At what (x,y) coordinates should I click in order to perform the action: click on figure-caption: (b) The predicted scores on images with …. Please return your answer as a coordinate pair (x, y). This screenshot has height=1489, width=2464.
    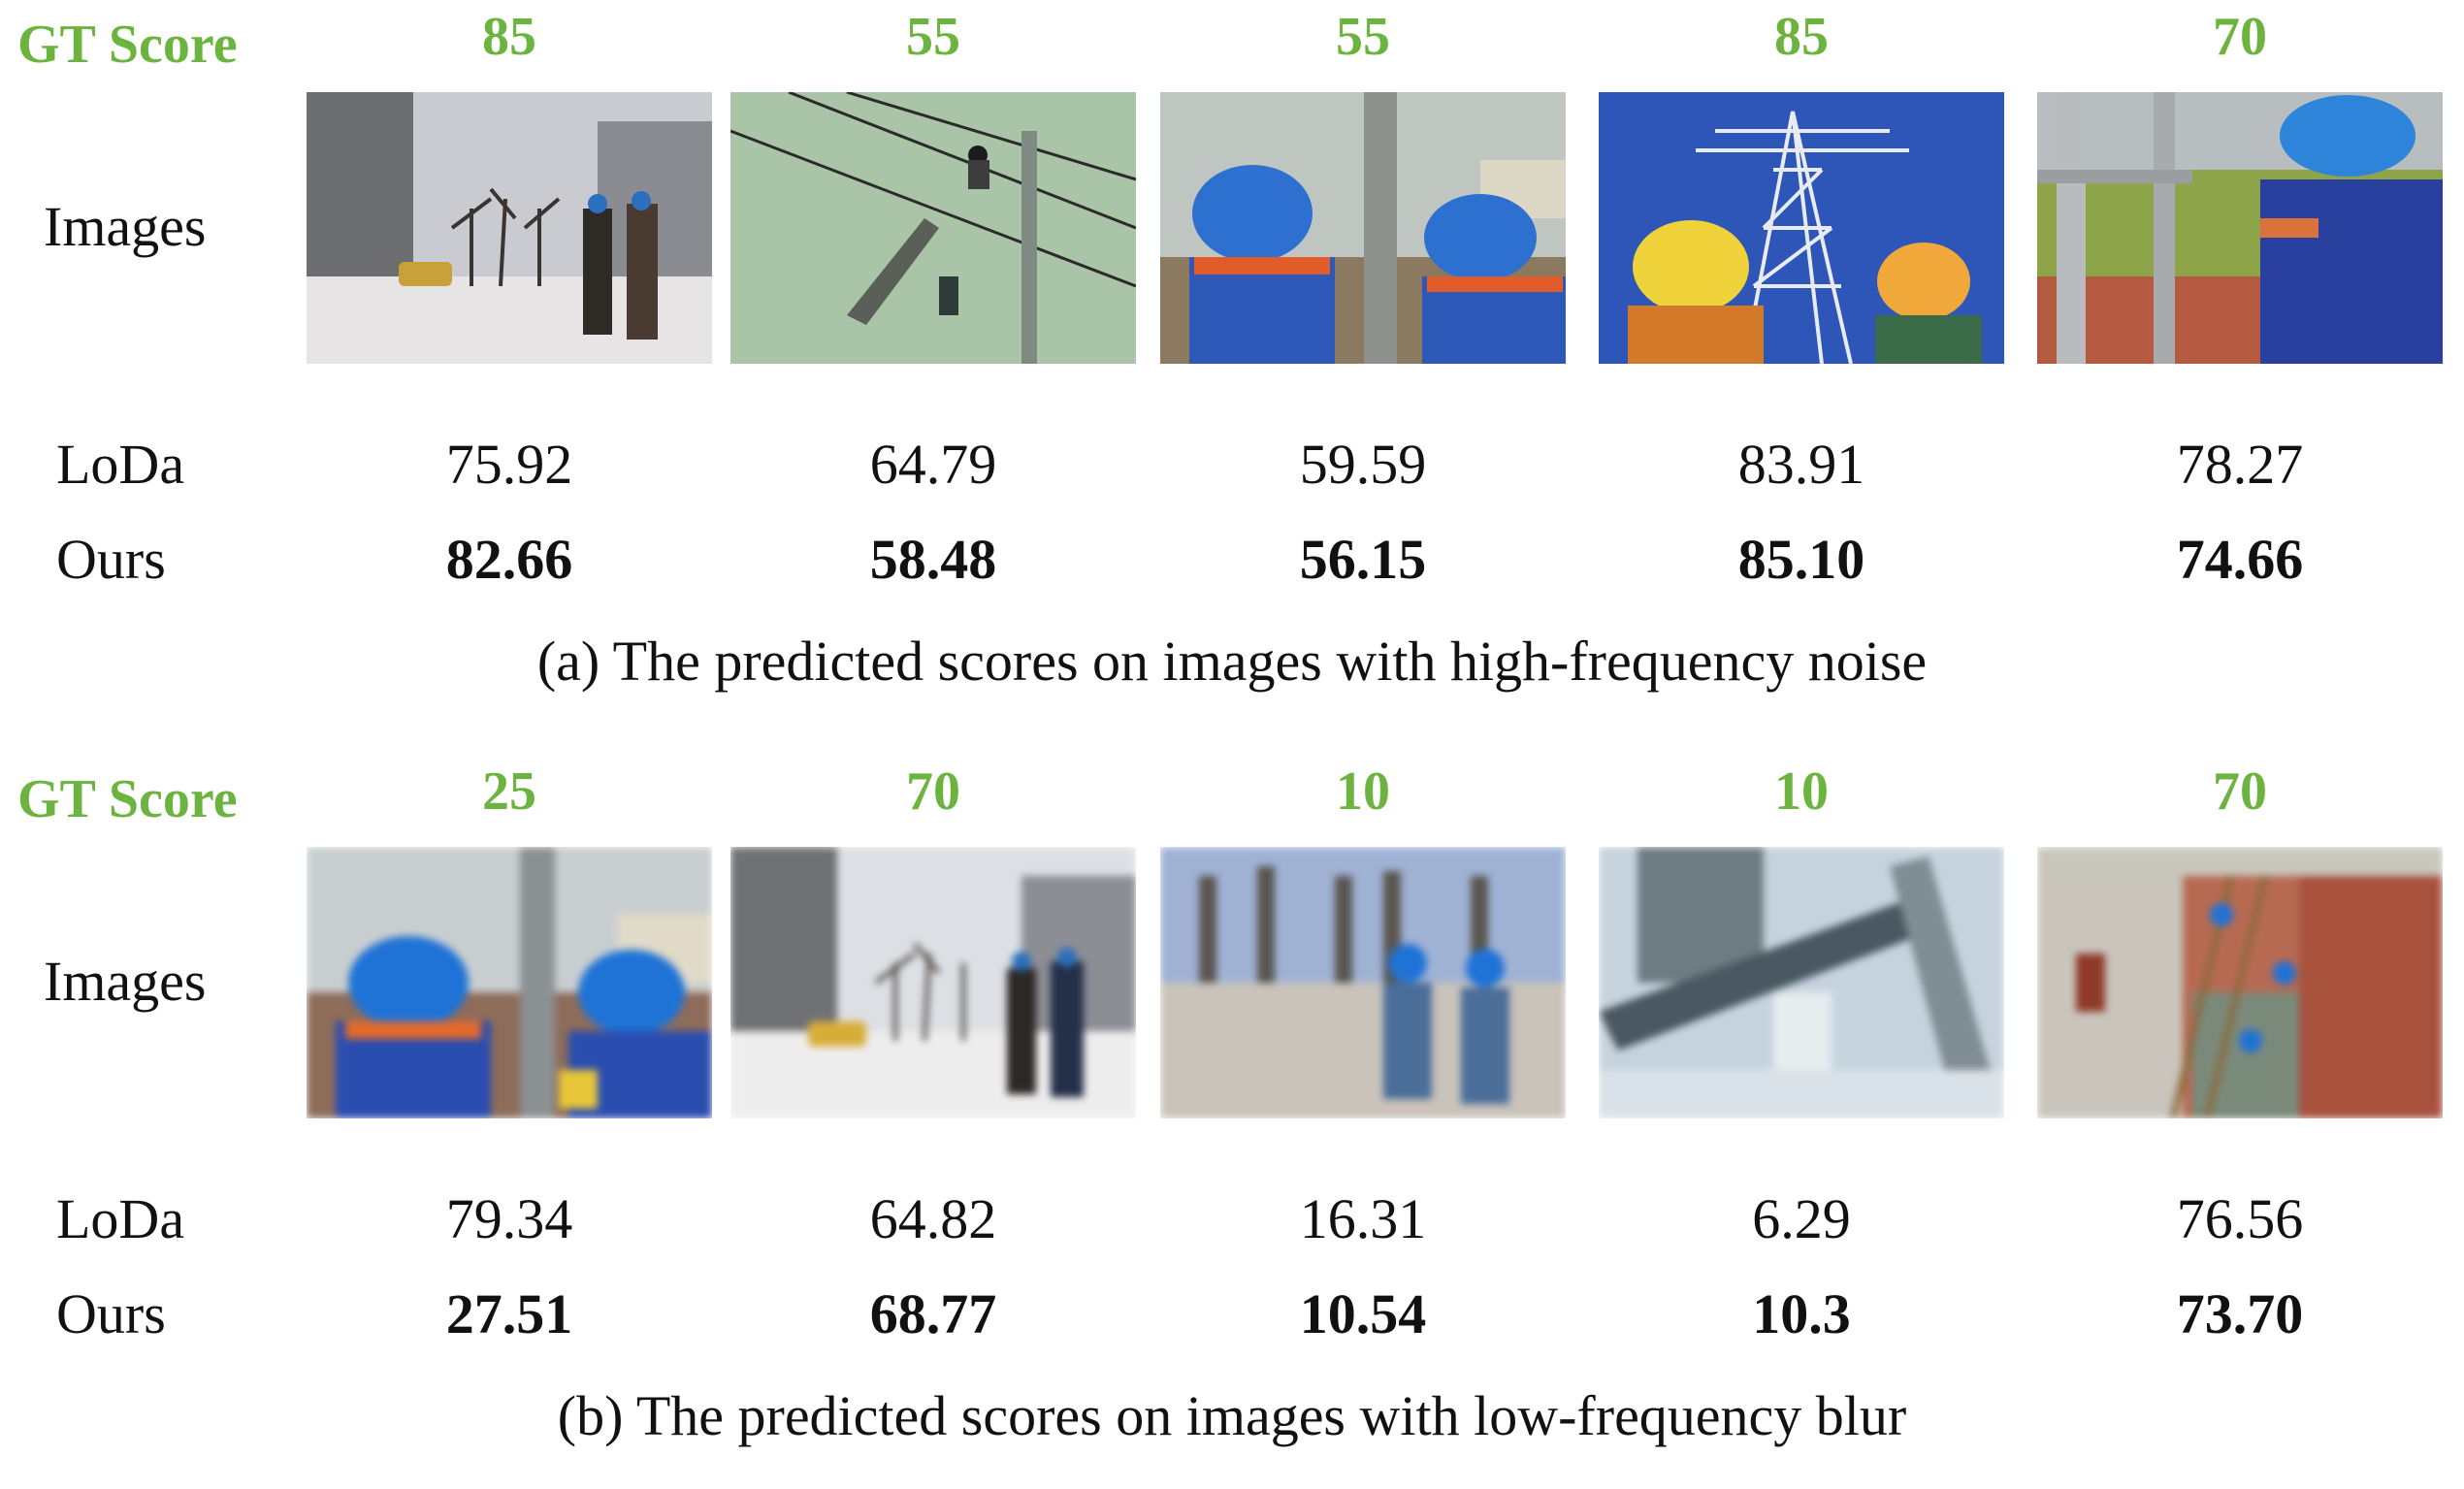
    Looking at the image, I should click on (1232, 1415).